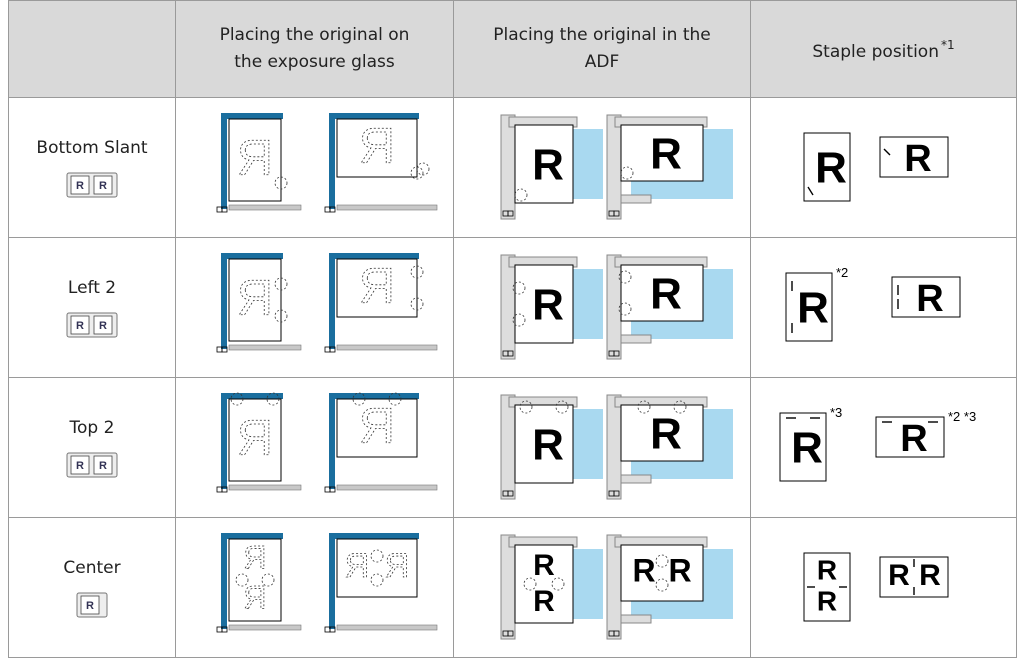 This screenshot has width=1027, height=658. I want to click on staple-cell: R R *3 *2 *3, so click(883, 447).